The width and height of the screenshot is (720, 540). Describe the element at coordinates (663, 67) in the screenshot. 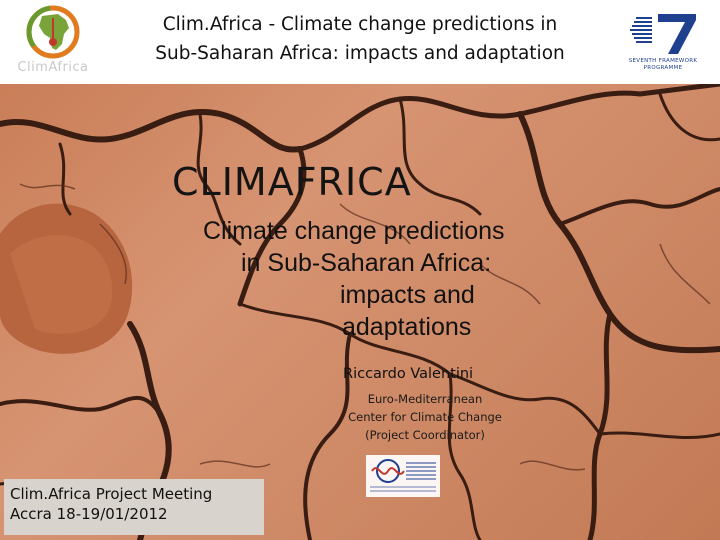

I see `fp7-caption-line-2: PROGRAMME` at that location.